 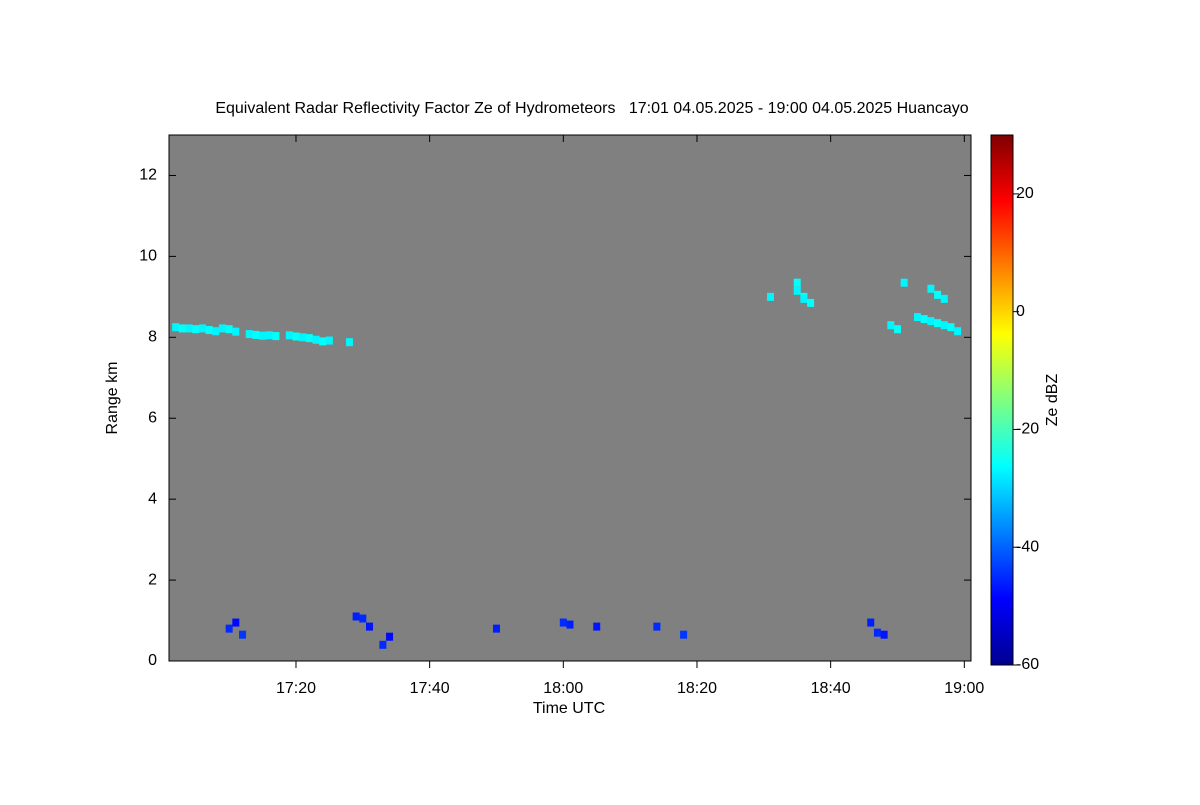 I want to click on colorbar-tick-label: -60, so click(x=1027, y=664).